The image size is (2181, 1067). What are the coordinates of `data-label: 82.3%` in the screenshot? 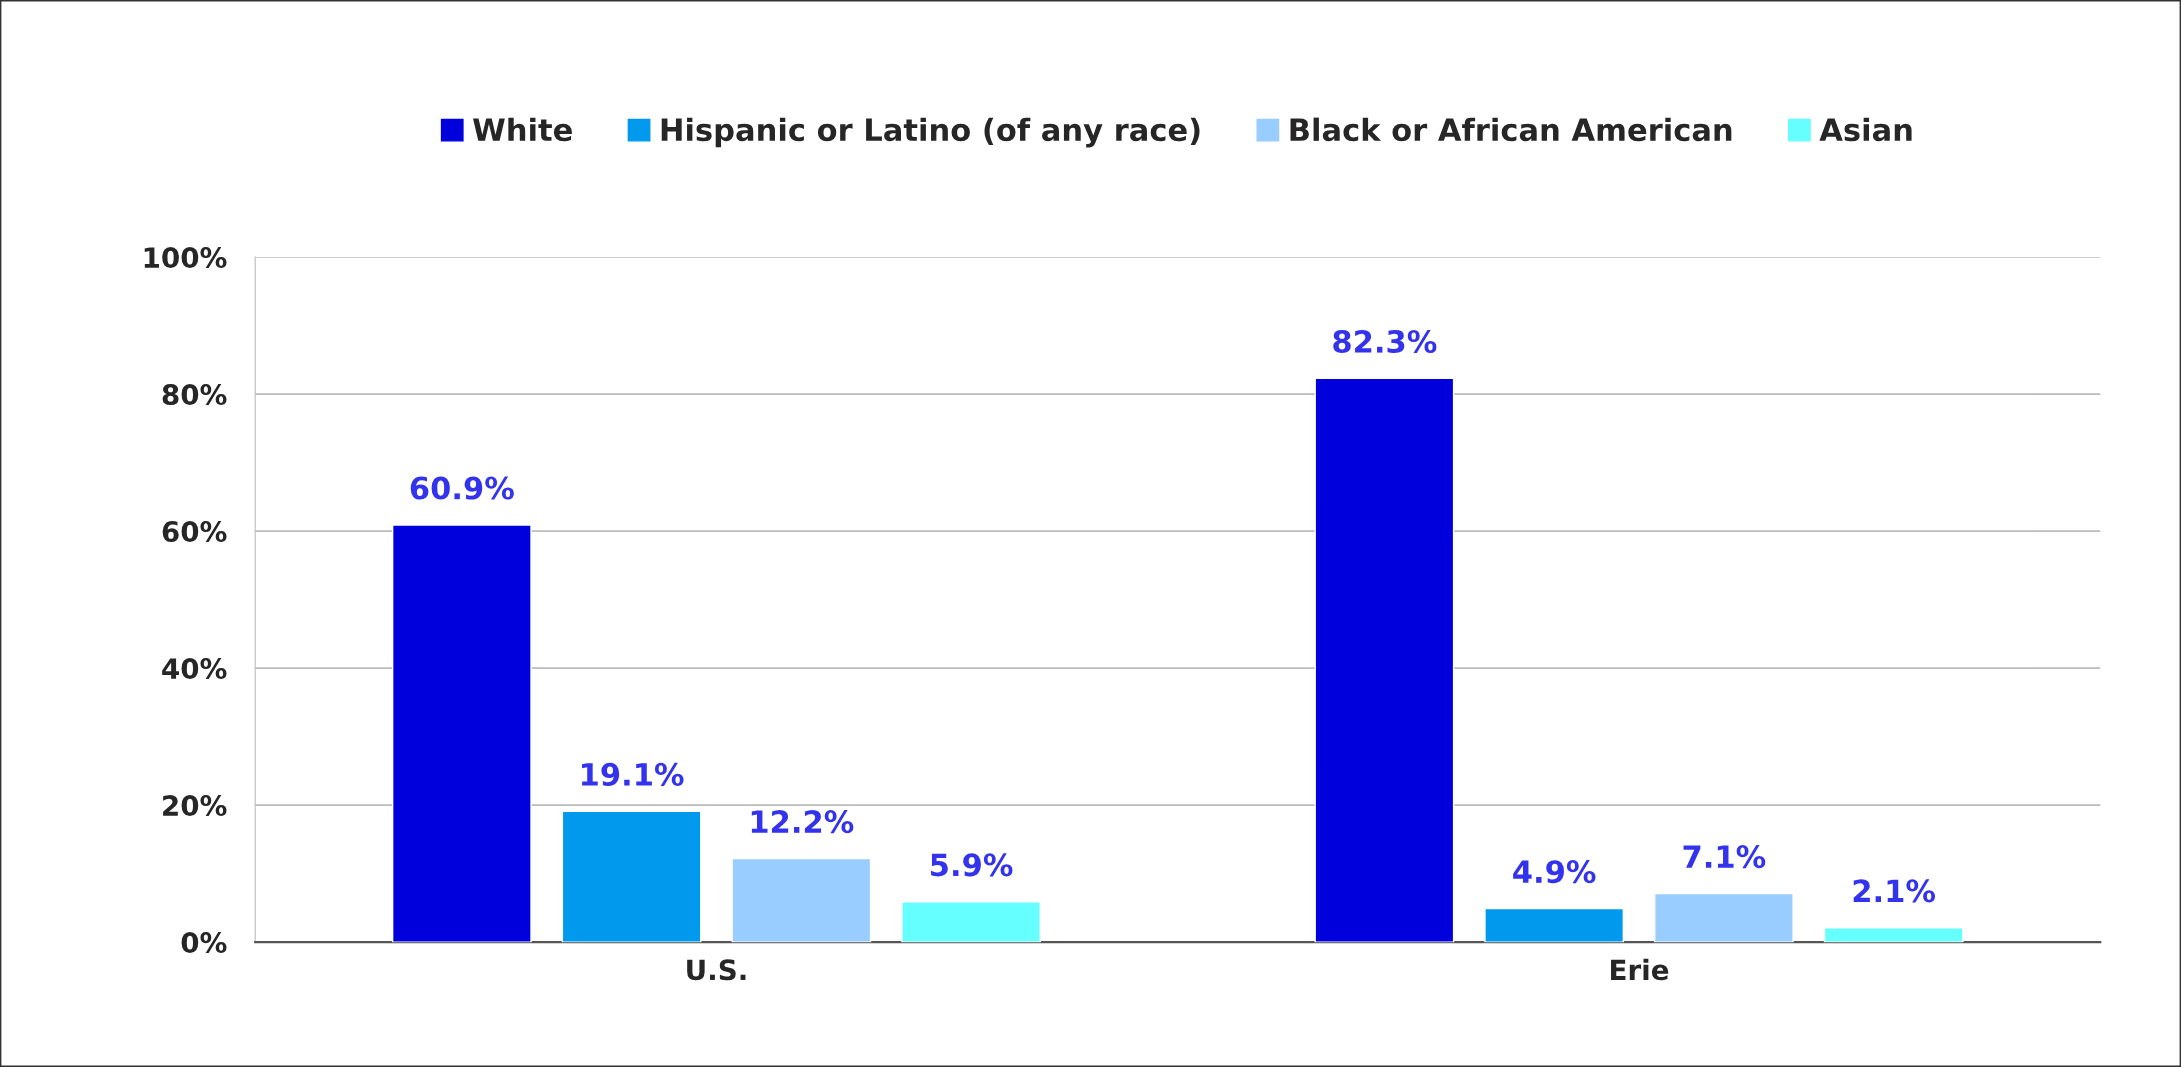 It's located at (1385, 341).